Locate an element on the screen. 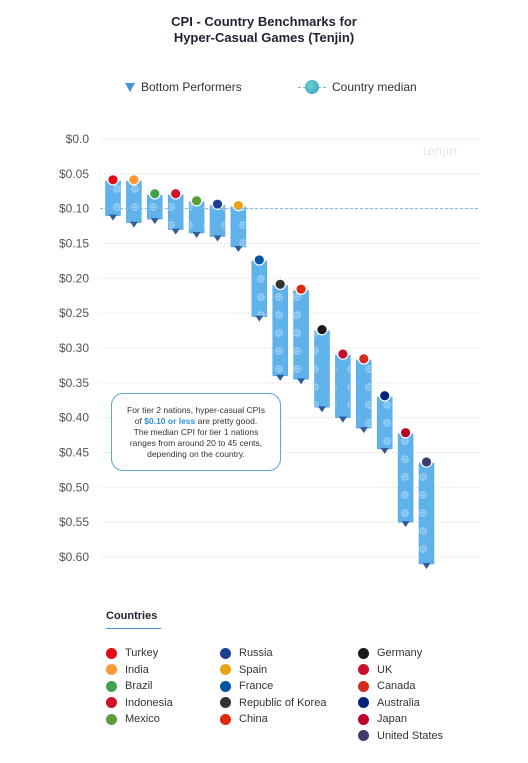  country-legend-item: Indonesia is located at coordinates (139, 703).